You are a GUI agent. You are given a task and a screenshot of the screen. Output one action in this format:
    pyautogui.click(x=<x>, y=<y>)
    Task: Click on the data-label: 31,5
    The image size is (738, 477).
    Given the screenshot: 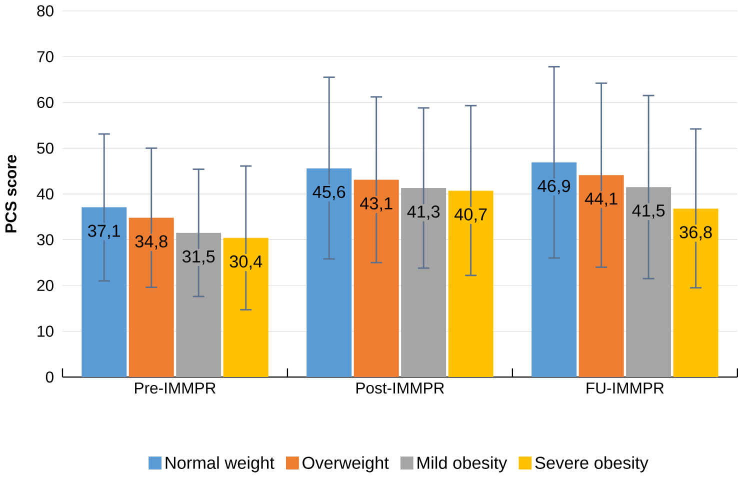 What is the action you would take?
    pyautogui.click(x=198, y=257)
    